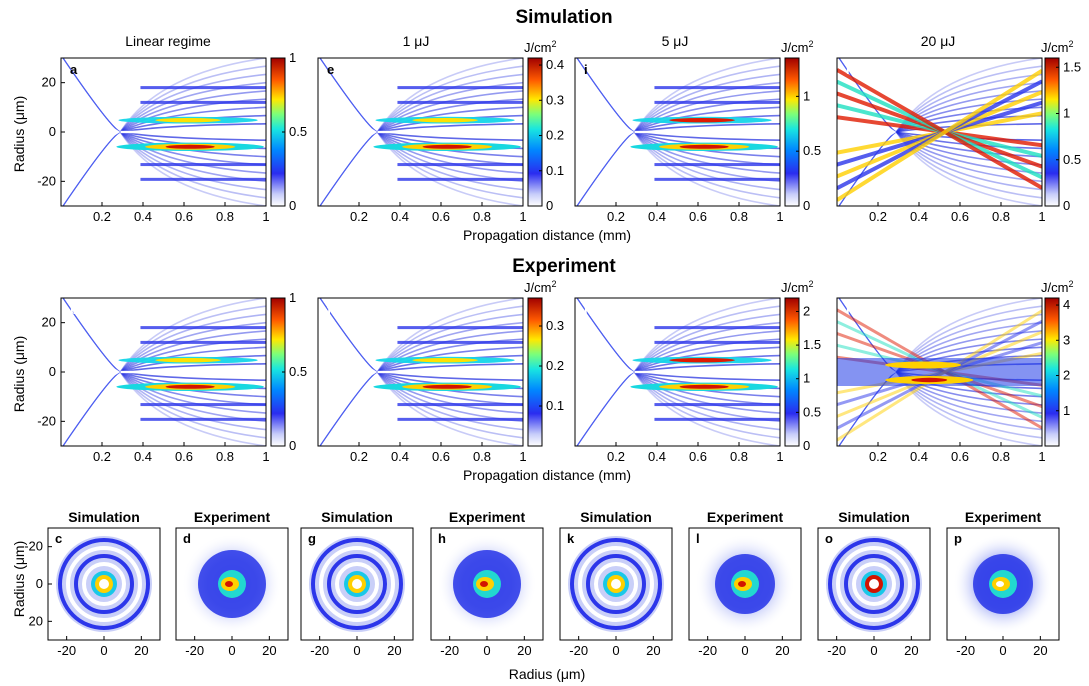 The height and width of the screenshot is (686, 1089). Describe the element at coordinates (675, 41) in the screenshot. I see `column-title-5uj: 5 μJ` at that location.